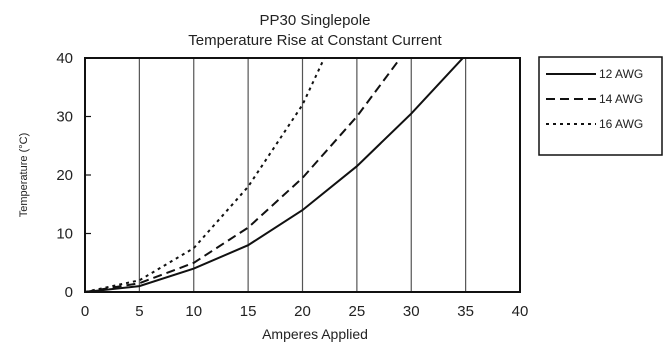 The image size is (668, 348). What do you see at coordinates (465, 311) in the screenshot?
I see `x-tick-label: 35` at bounding box center [465, 311].